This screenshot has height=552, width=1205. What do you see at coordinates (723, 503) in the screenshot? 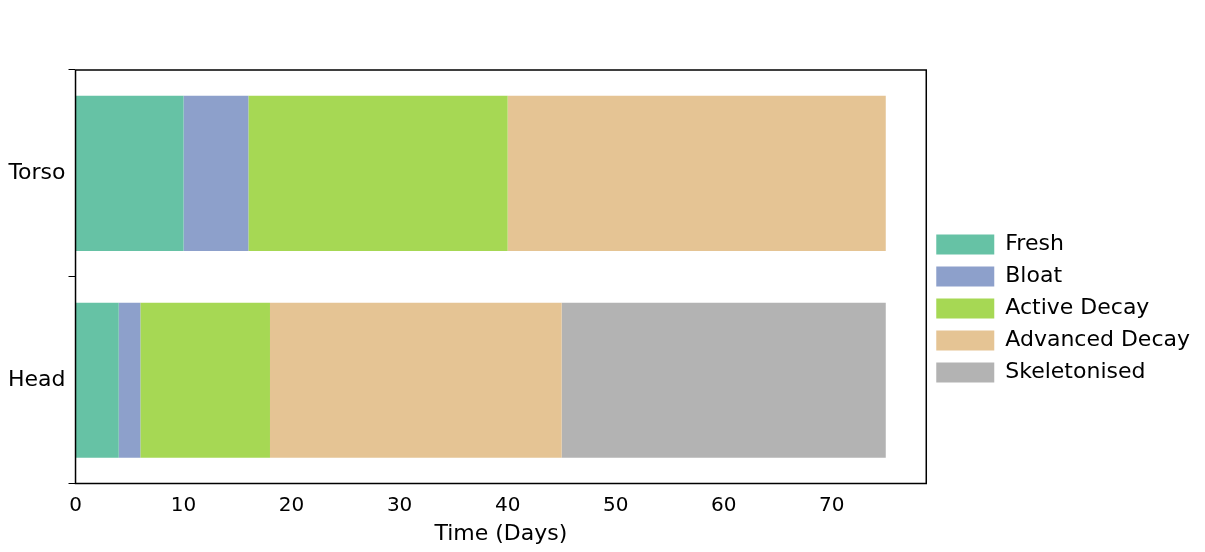
I see `x-tick-label: 60` at bounding box center [723, 503].